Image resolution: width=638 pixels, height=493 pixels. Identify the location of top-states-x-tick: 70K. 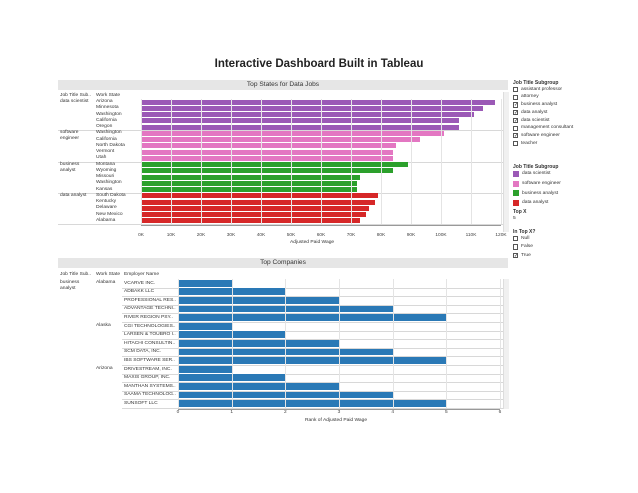
(351, 235).